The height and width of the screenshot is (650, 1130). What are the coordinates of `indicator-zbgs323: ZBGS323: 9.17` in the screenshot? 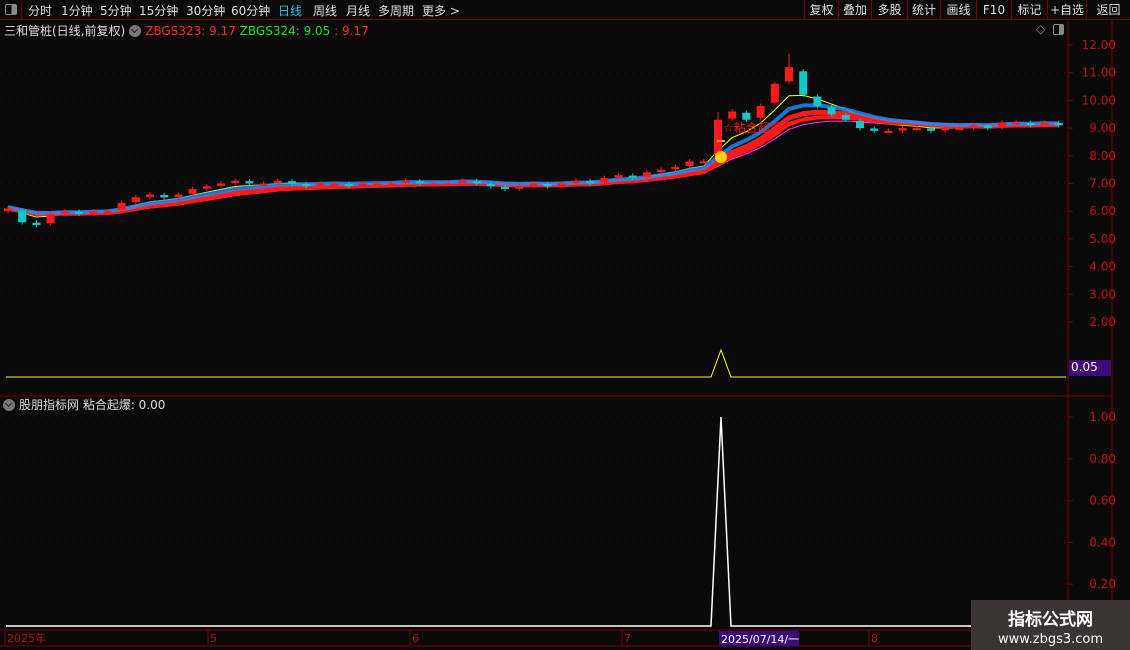 It's located at (190, 31).